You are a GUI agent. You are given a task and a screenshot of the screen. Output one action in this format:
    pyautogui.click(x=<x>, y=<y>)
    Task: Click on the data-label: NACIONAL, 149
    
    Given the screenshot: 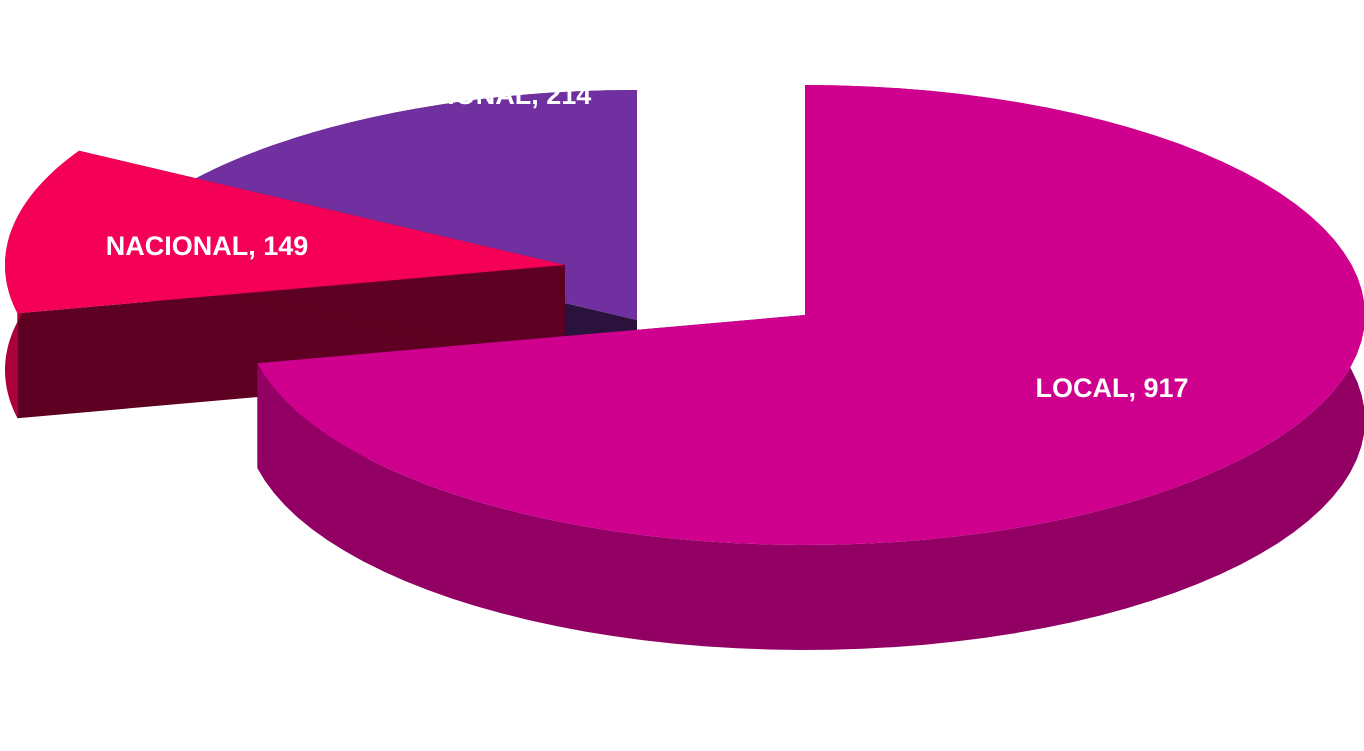 What is the action you would take?
    pyautogui.click(x=207, y=246)
    